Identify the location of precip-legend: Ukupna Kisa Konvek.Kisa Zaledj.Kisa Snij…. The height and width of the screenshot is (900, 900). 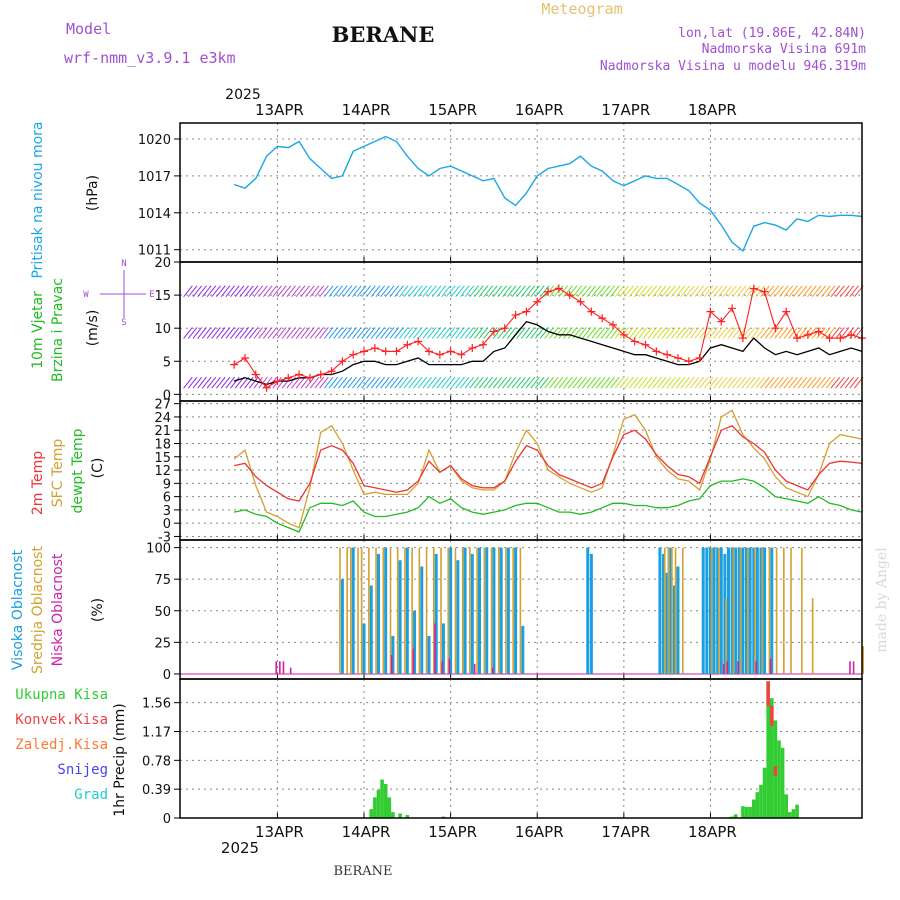
(61, 745).